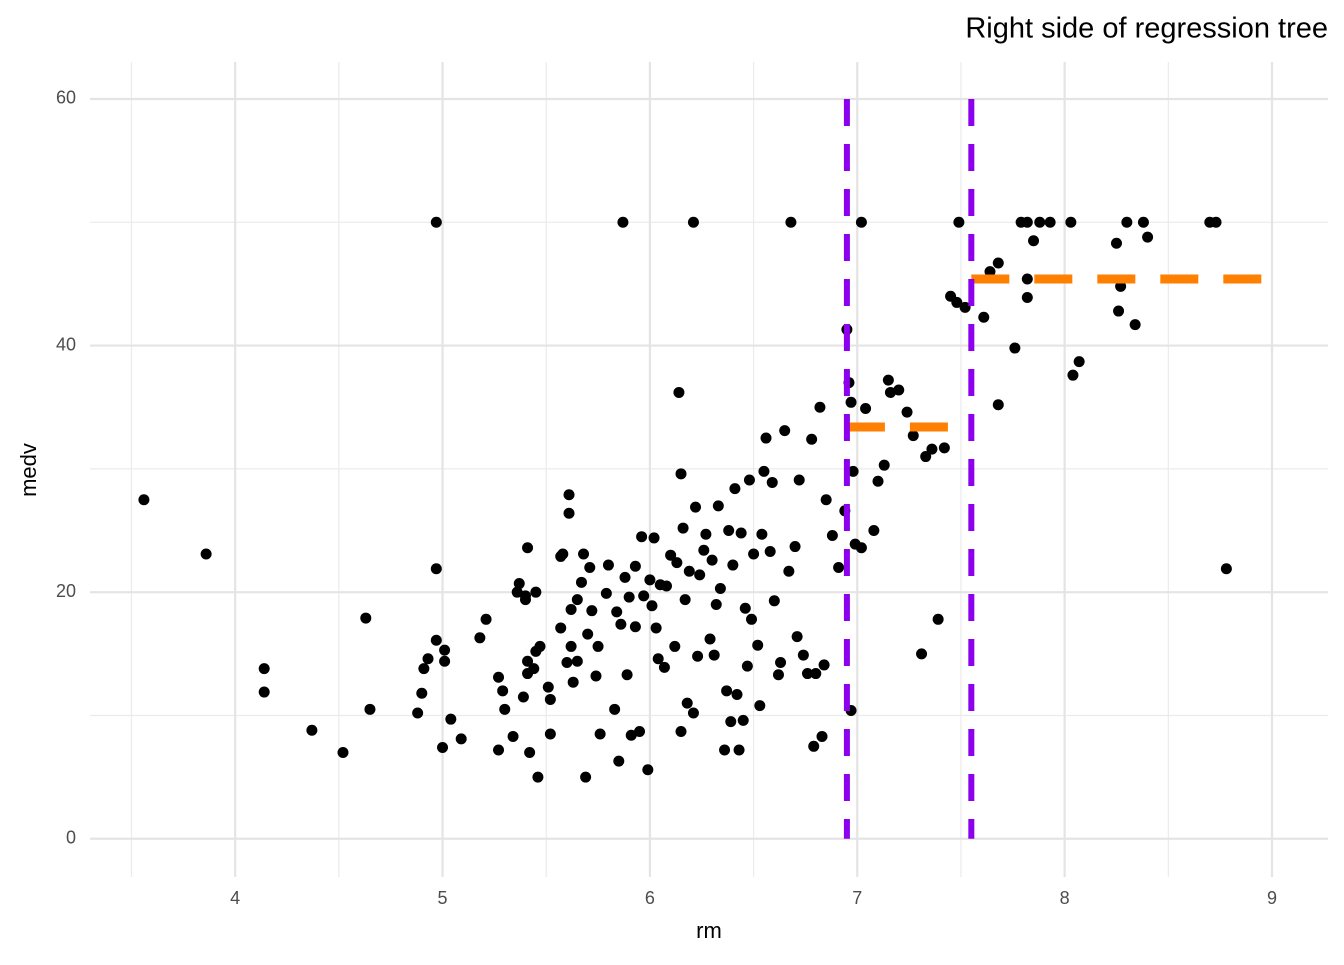 The height and width of the screenshot is (965, 1344). What do you see at coordinates (443, 898) in the screenshot?
I see `x-tick-label: 5` at bounding box center [443, 898].